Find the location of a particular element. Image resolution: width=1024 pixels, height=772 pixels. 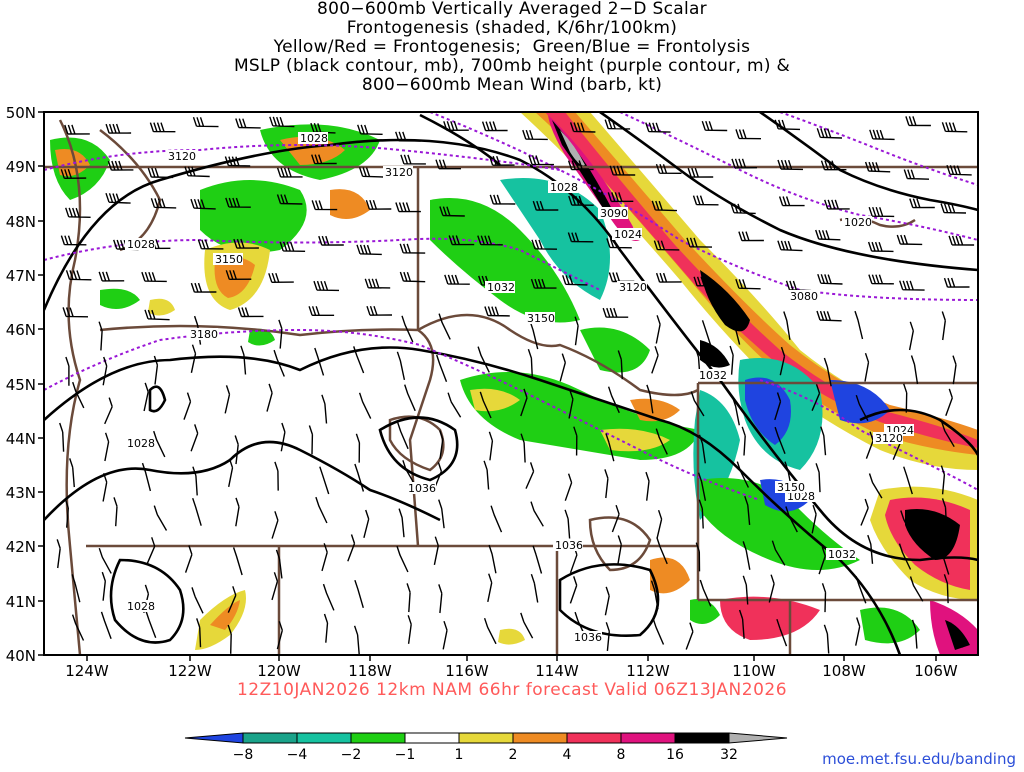

lon-label: 118W is located at coordinates (370, 671).